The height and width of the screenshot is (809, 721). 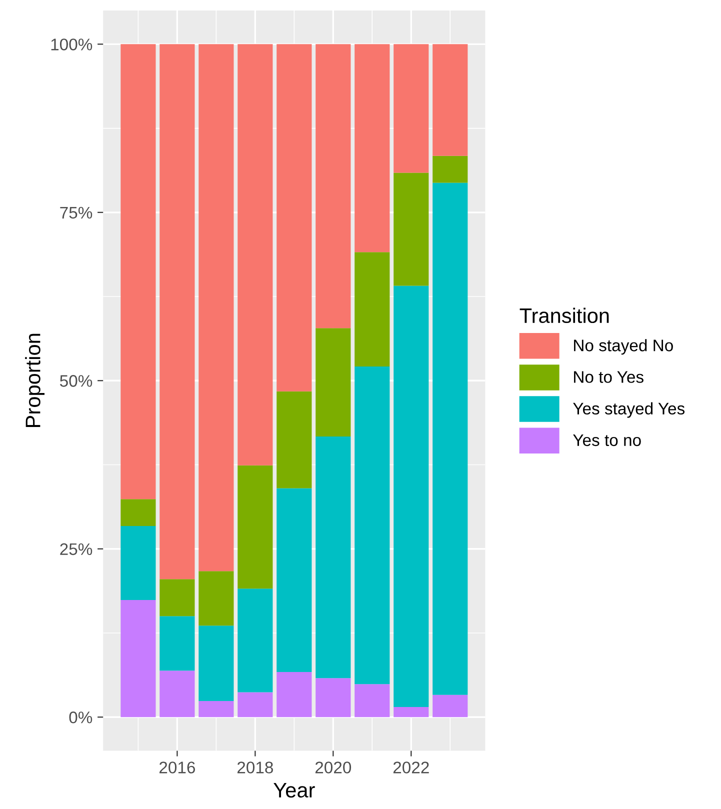 What do you see at coordinates (177, 768) in the screenshot?
I see `x-tick-label: 2016` at bounding box center [177, 768].